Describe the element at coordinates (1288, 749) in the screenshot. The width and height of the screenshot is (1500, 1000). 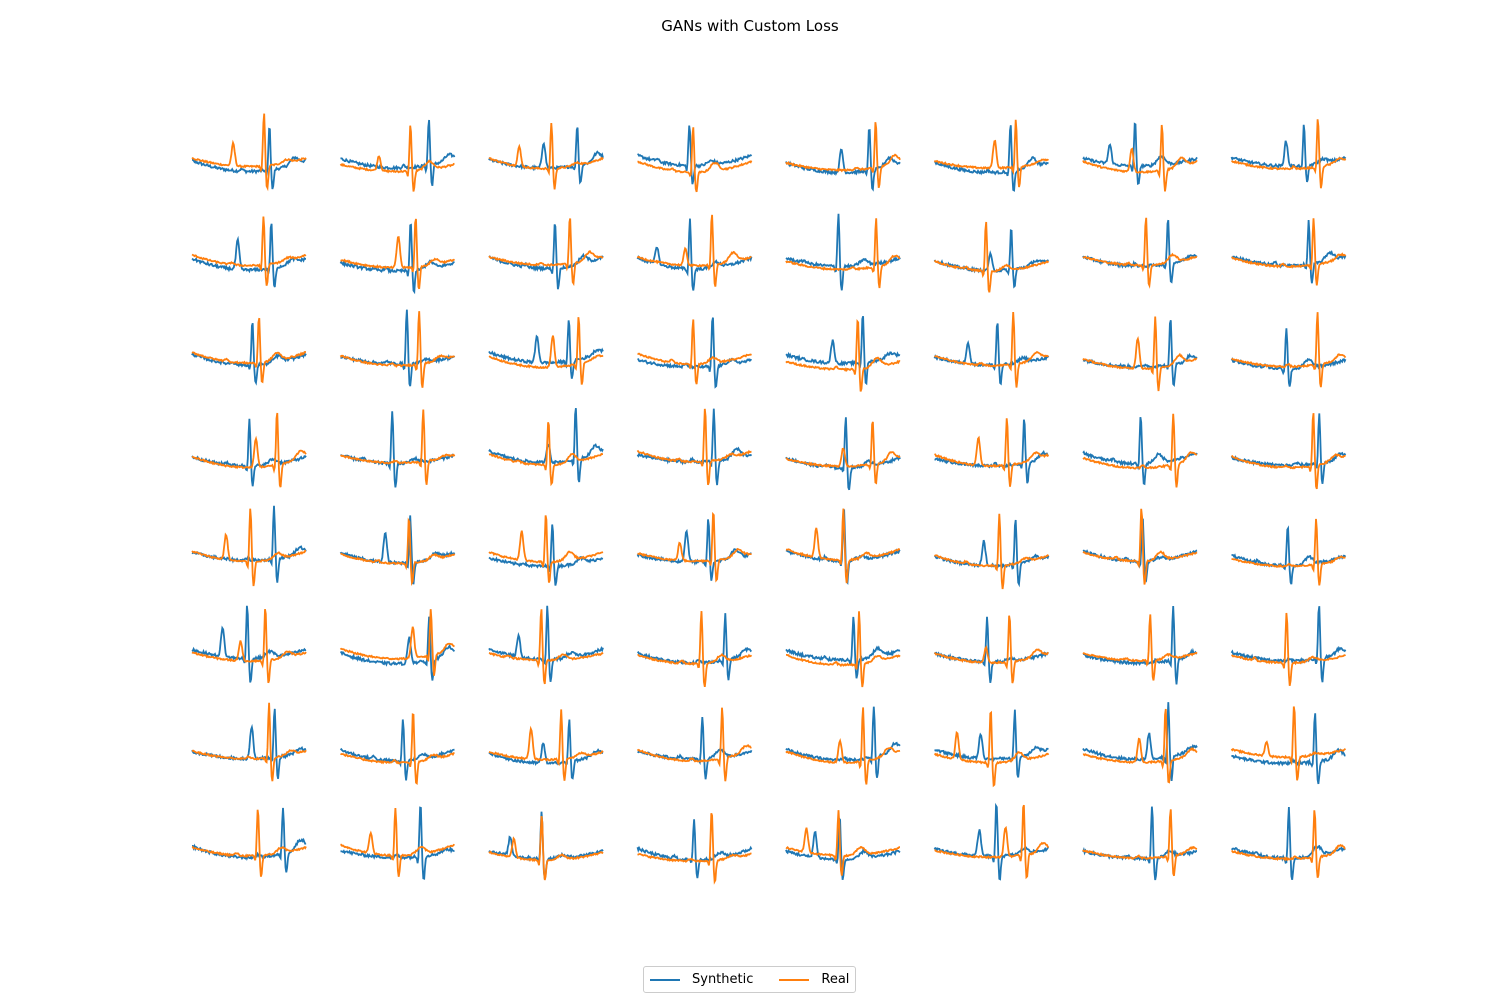
I see `trace-synthetic-r7-c8` at that location.